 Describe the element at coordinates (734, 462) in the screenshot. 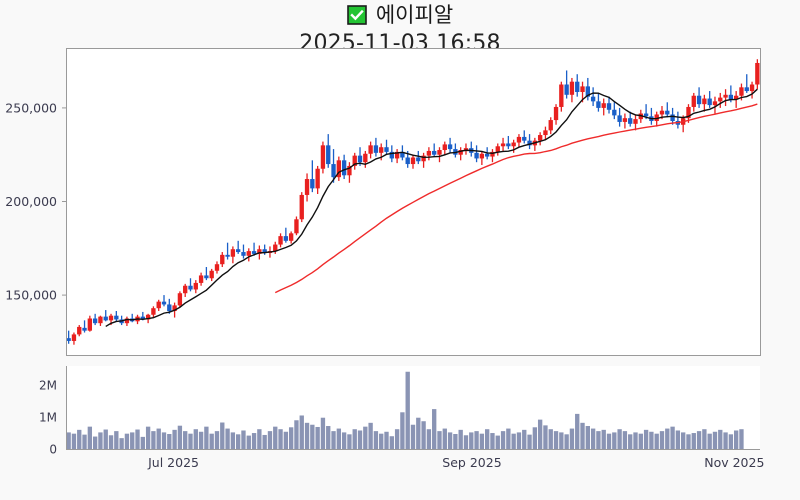

I see `svg-text: Nov 2025` at that location.